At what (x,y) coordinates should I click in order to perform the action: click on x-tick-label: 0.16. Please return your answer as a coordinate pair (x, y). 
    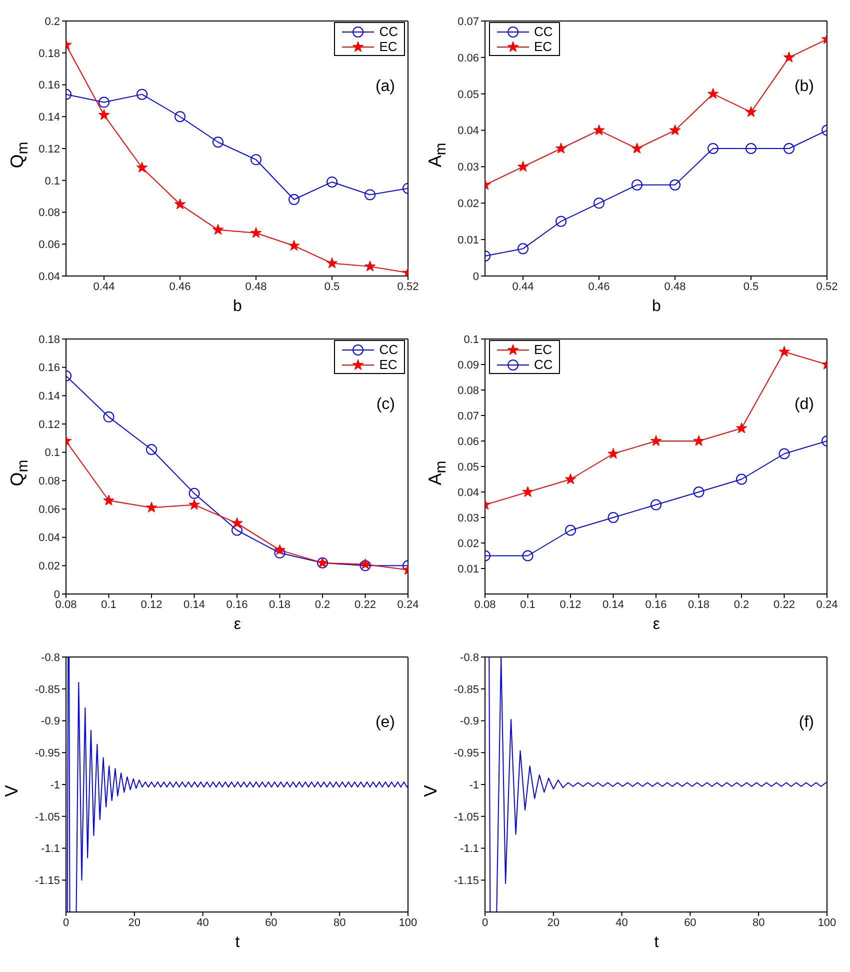
    Looking at the image, I should click on (237, 604).